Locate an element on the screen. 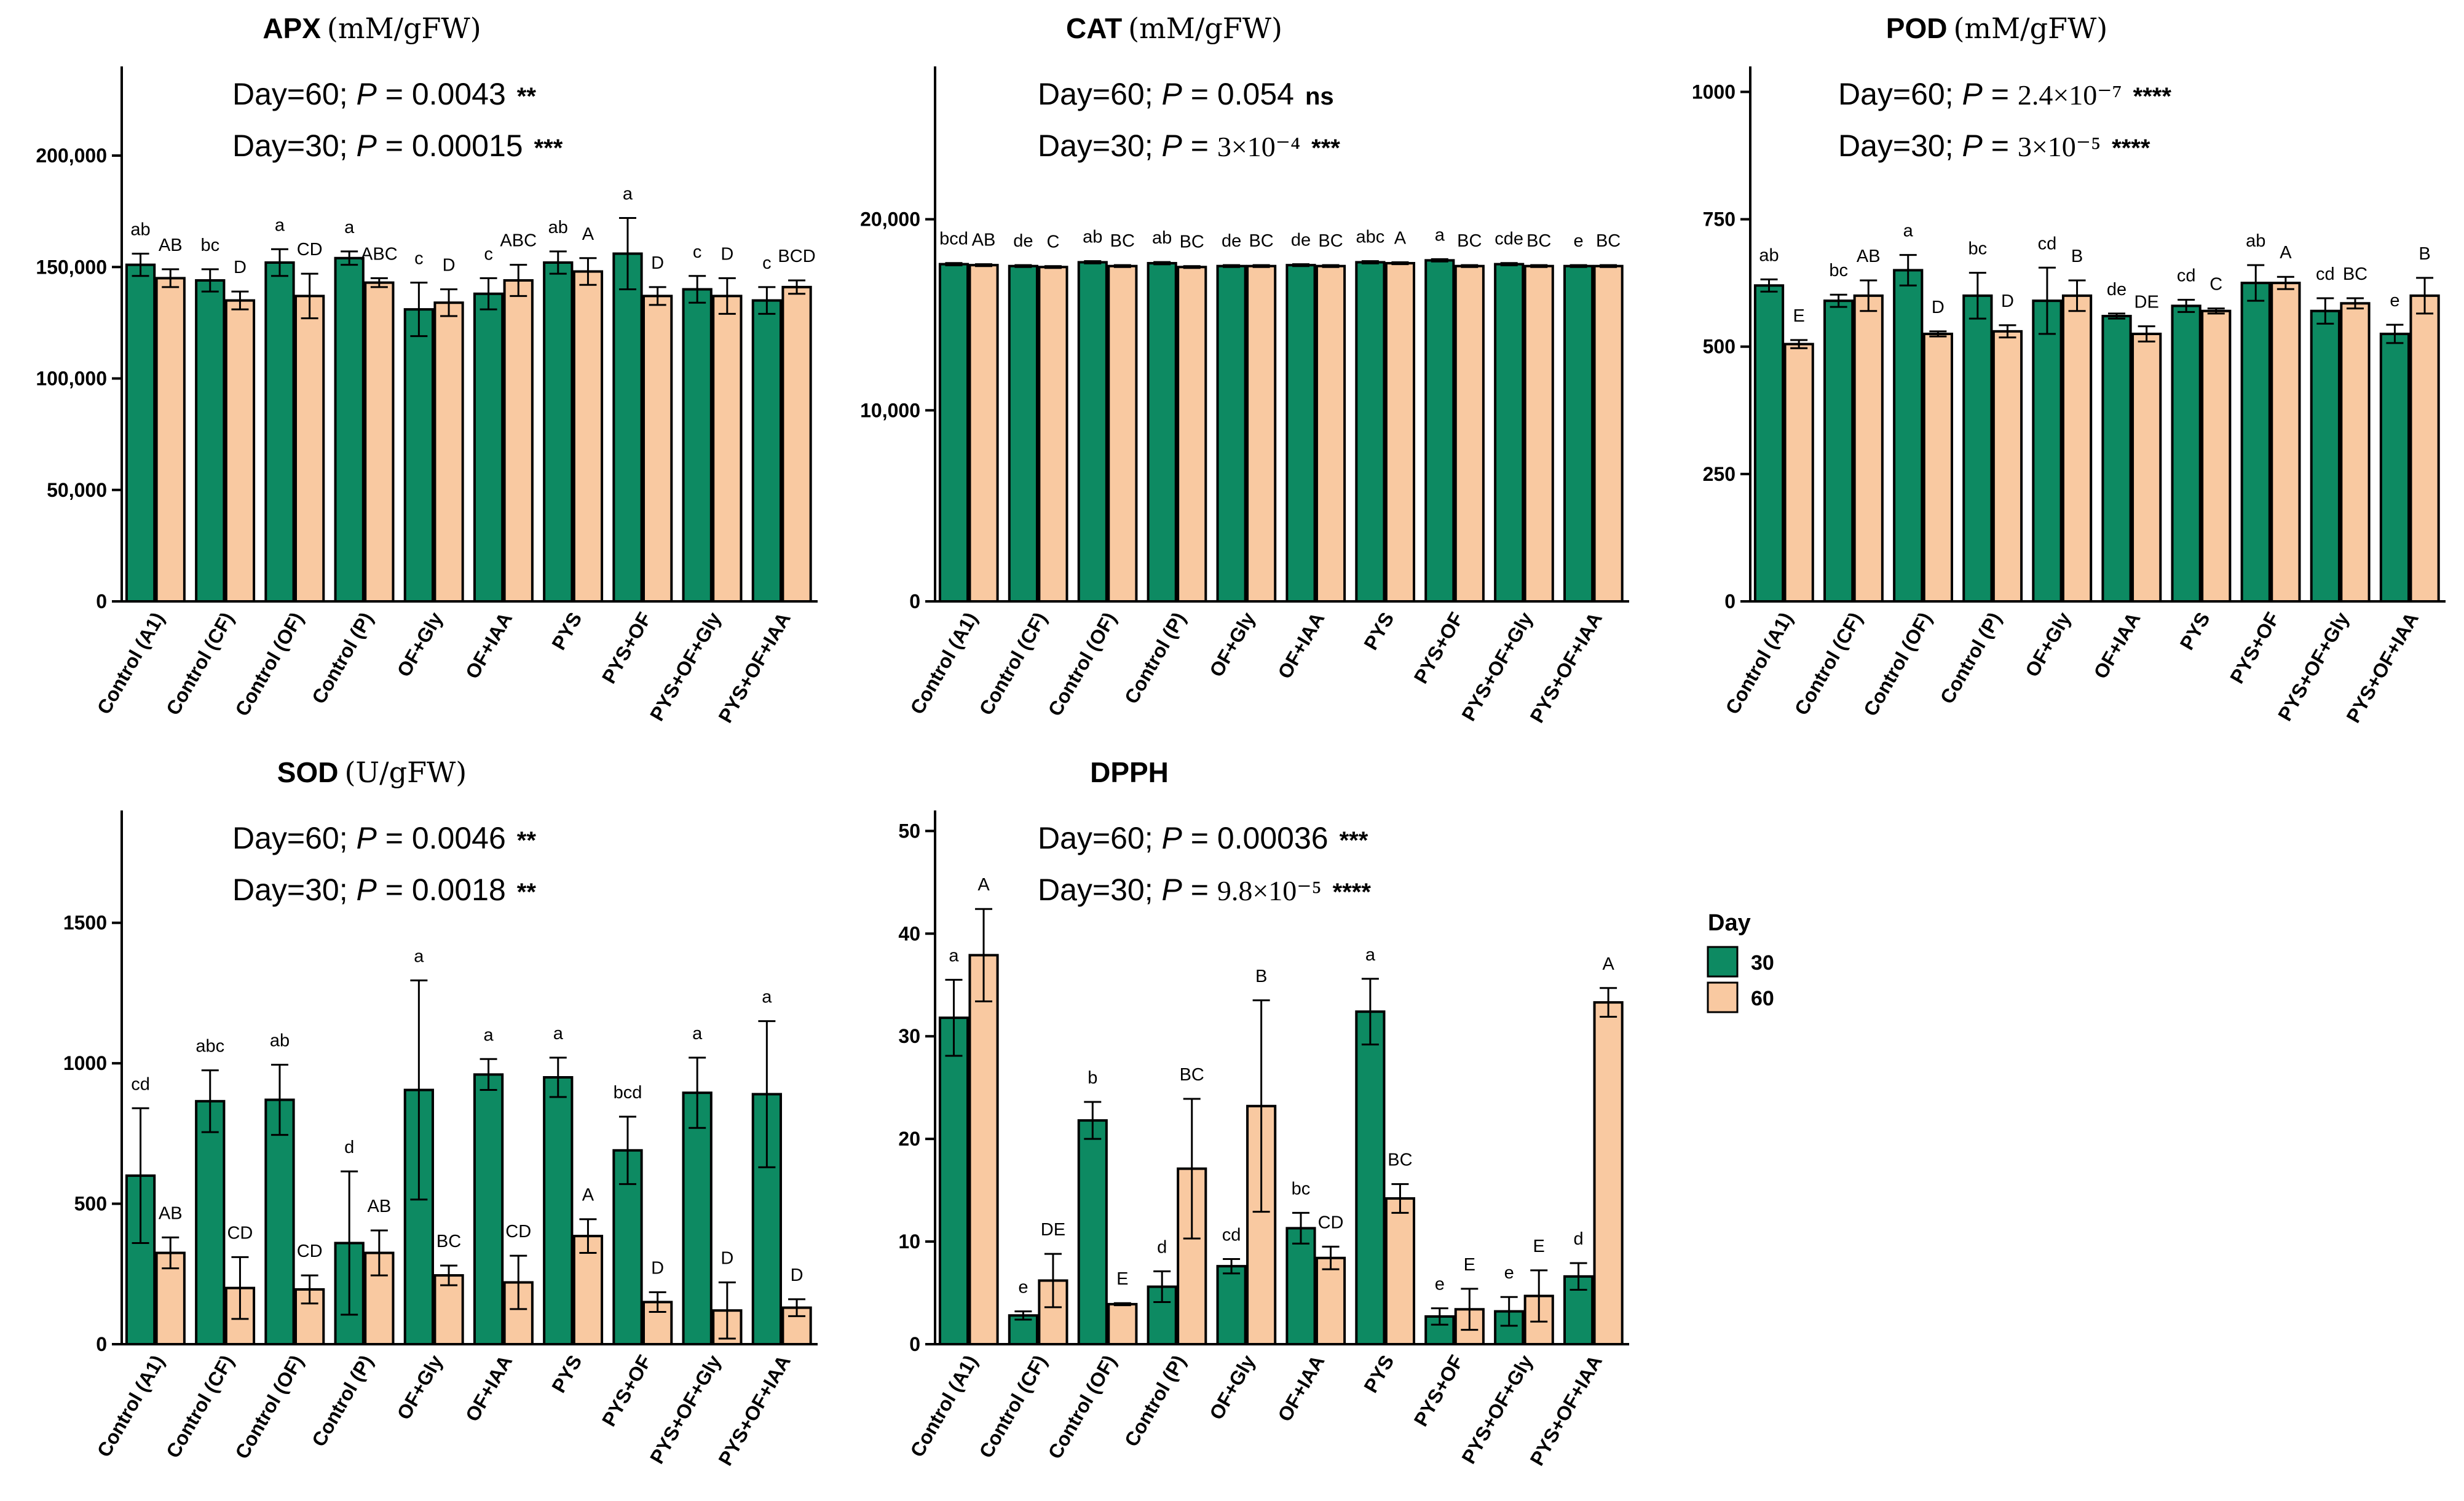 This screenshot has height=1501, width=2464. cat-bar-30-control-of is located at coordinates (1092, 432).